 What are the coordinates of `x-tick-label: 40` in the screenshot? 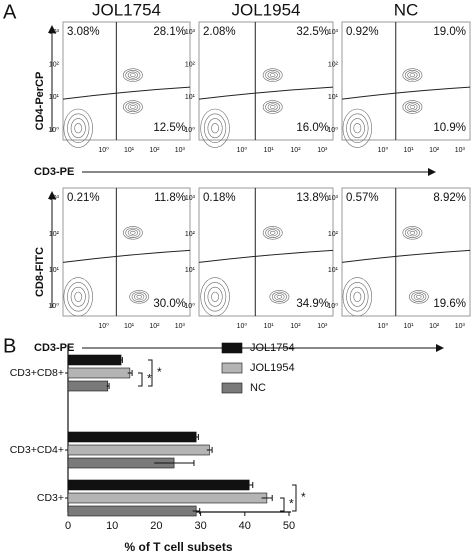 It's located at (245, 526).